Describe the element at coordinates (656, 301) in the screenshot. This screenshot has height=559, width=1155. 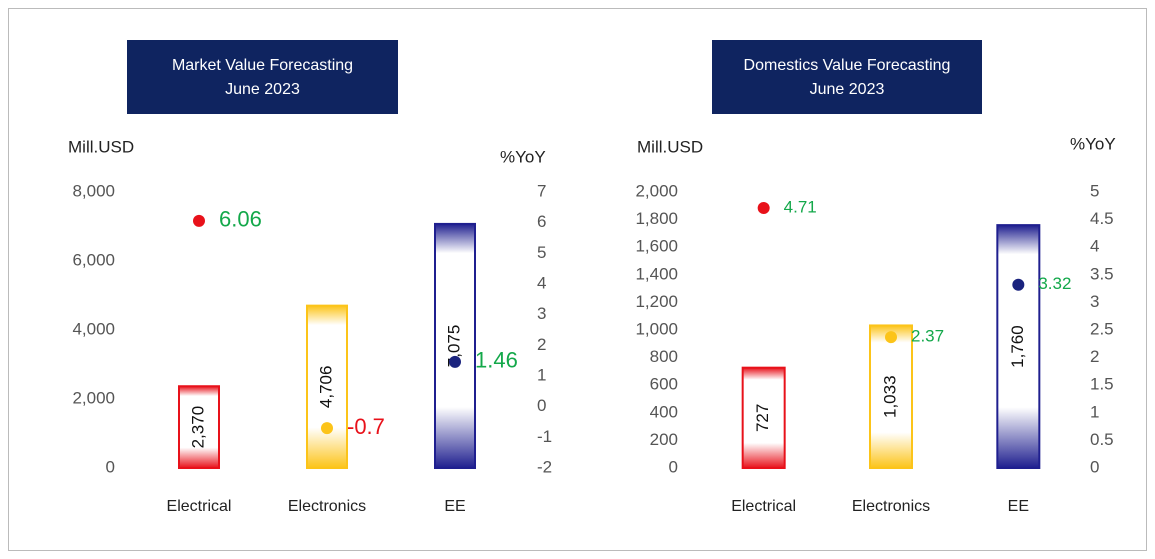
I see `y-tick-label: 1,200` at that location.